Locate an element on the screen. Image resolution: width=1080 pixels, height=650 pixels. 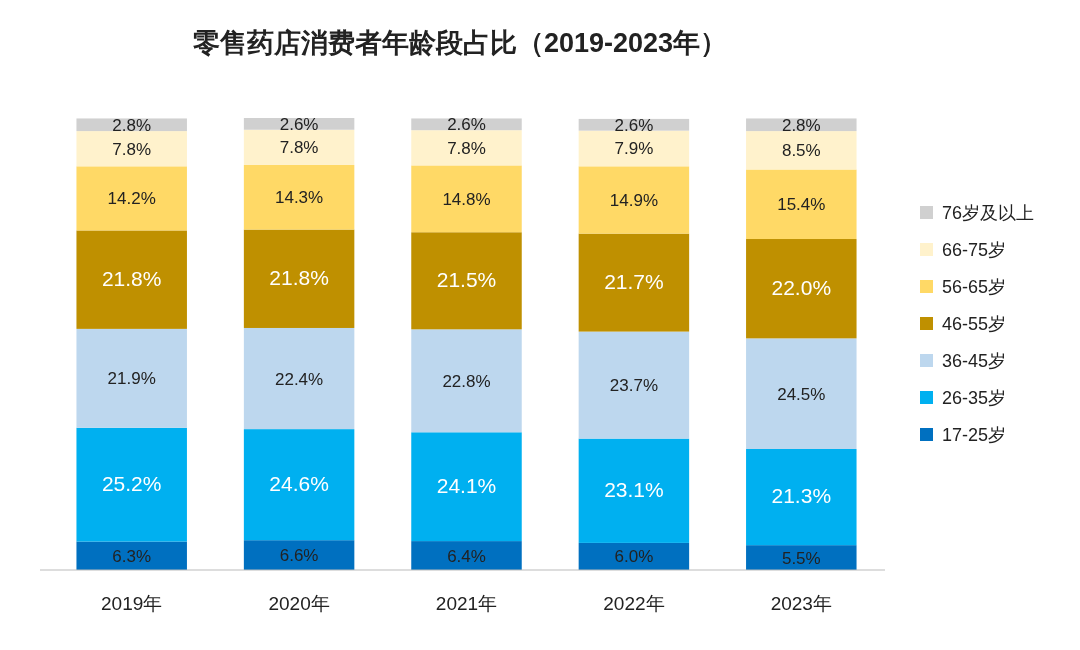
data-label: 8.5% is located at coordinates (801, 151).